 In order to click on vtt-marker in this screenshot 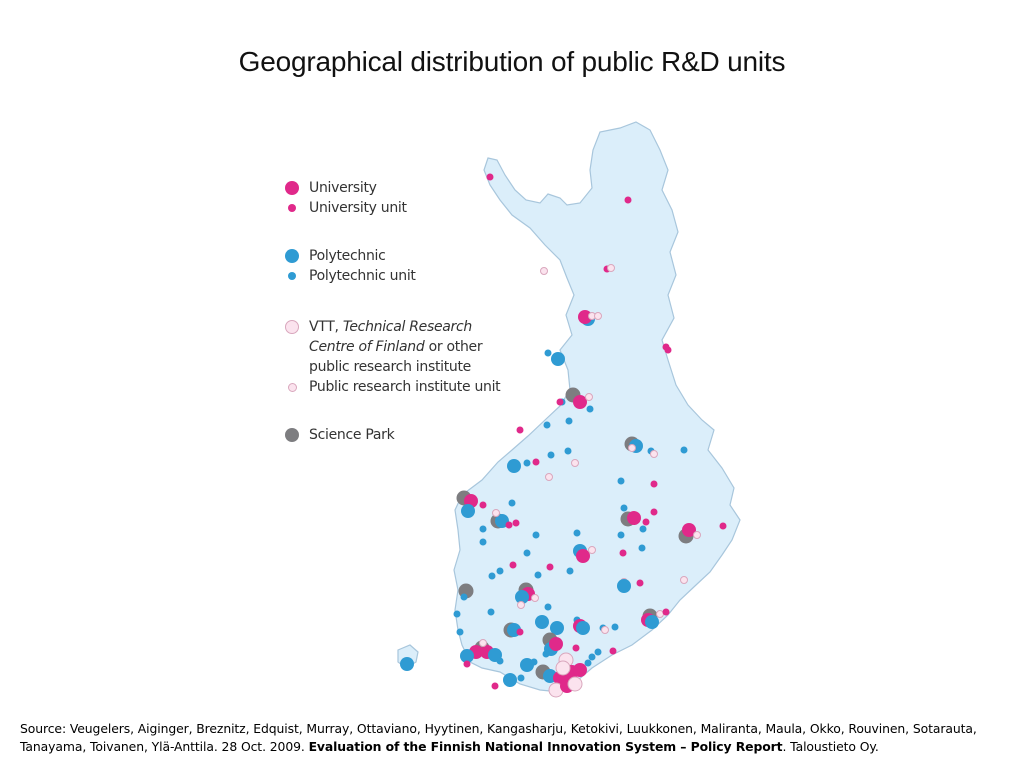, I will do `click(575, 684)`.